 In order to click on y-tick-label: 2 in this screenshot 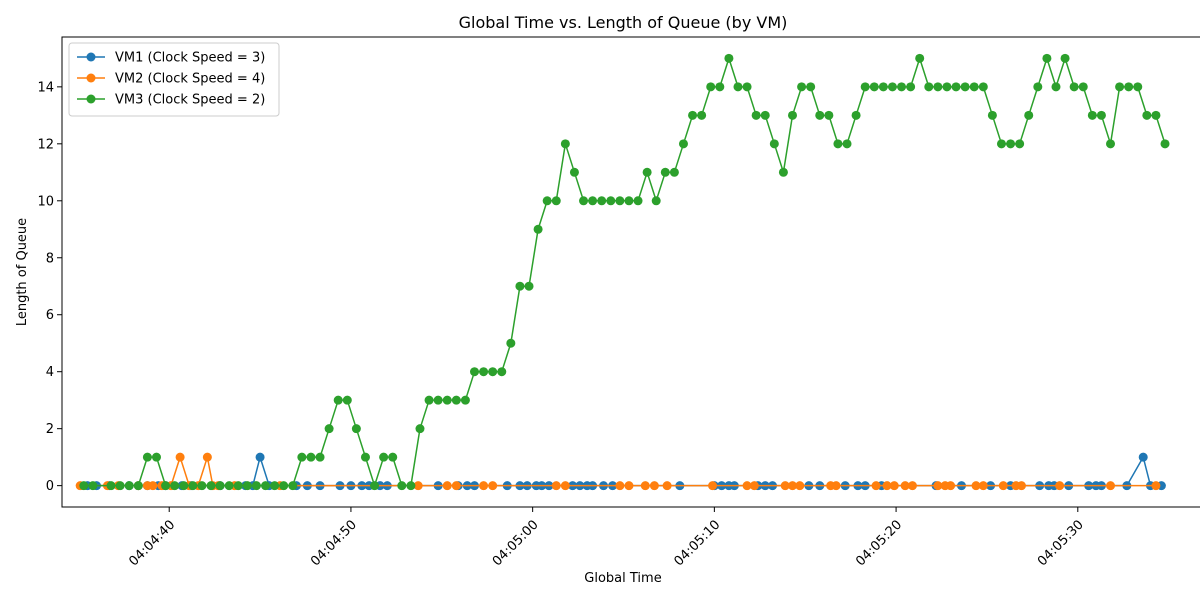, I will do `click(50, 429)`.